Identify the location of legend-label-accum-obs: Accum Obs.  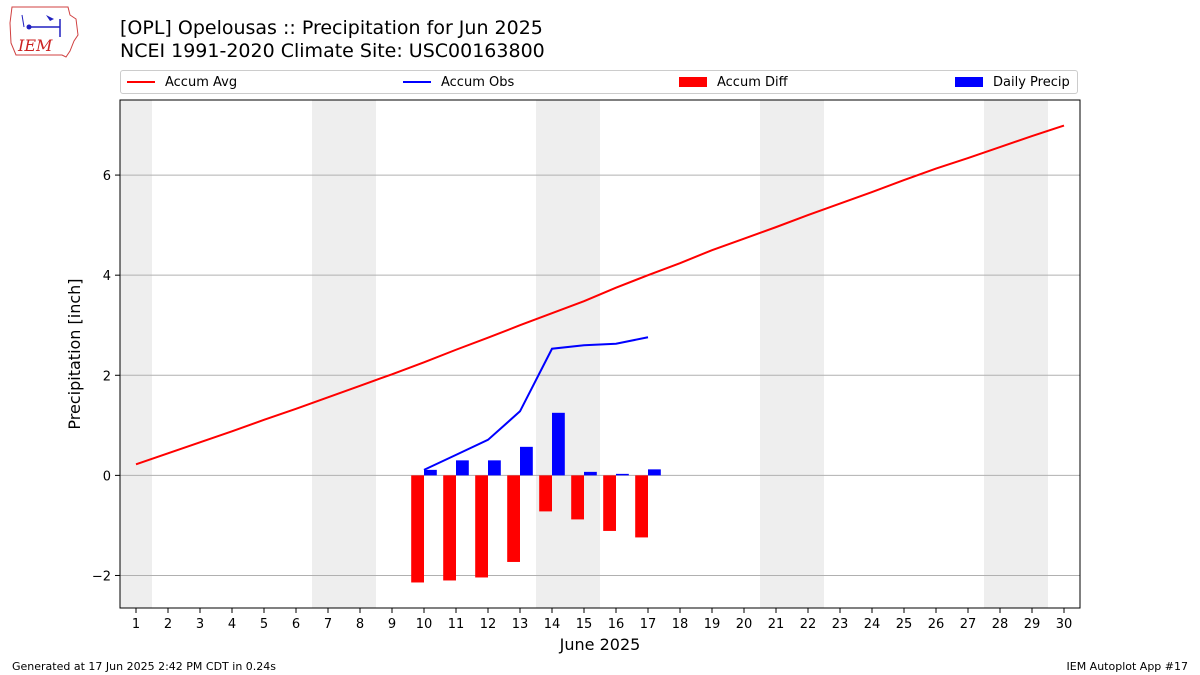
(478, 82).